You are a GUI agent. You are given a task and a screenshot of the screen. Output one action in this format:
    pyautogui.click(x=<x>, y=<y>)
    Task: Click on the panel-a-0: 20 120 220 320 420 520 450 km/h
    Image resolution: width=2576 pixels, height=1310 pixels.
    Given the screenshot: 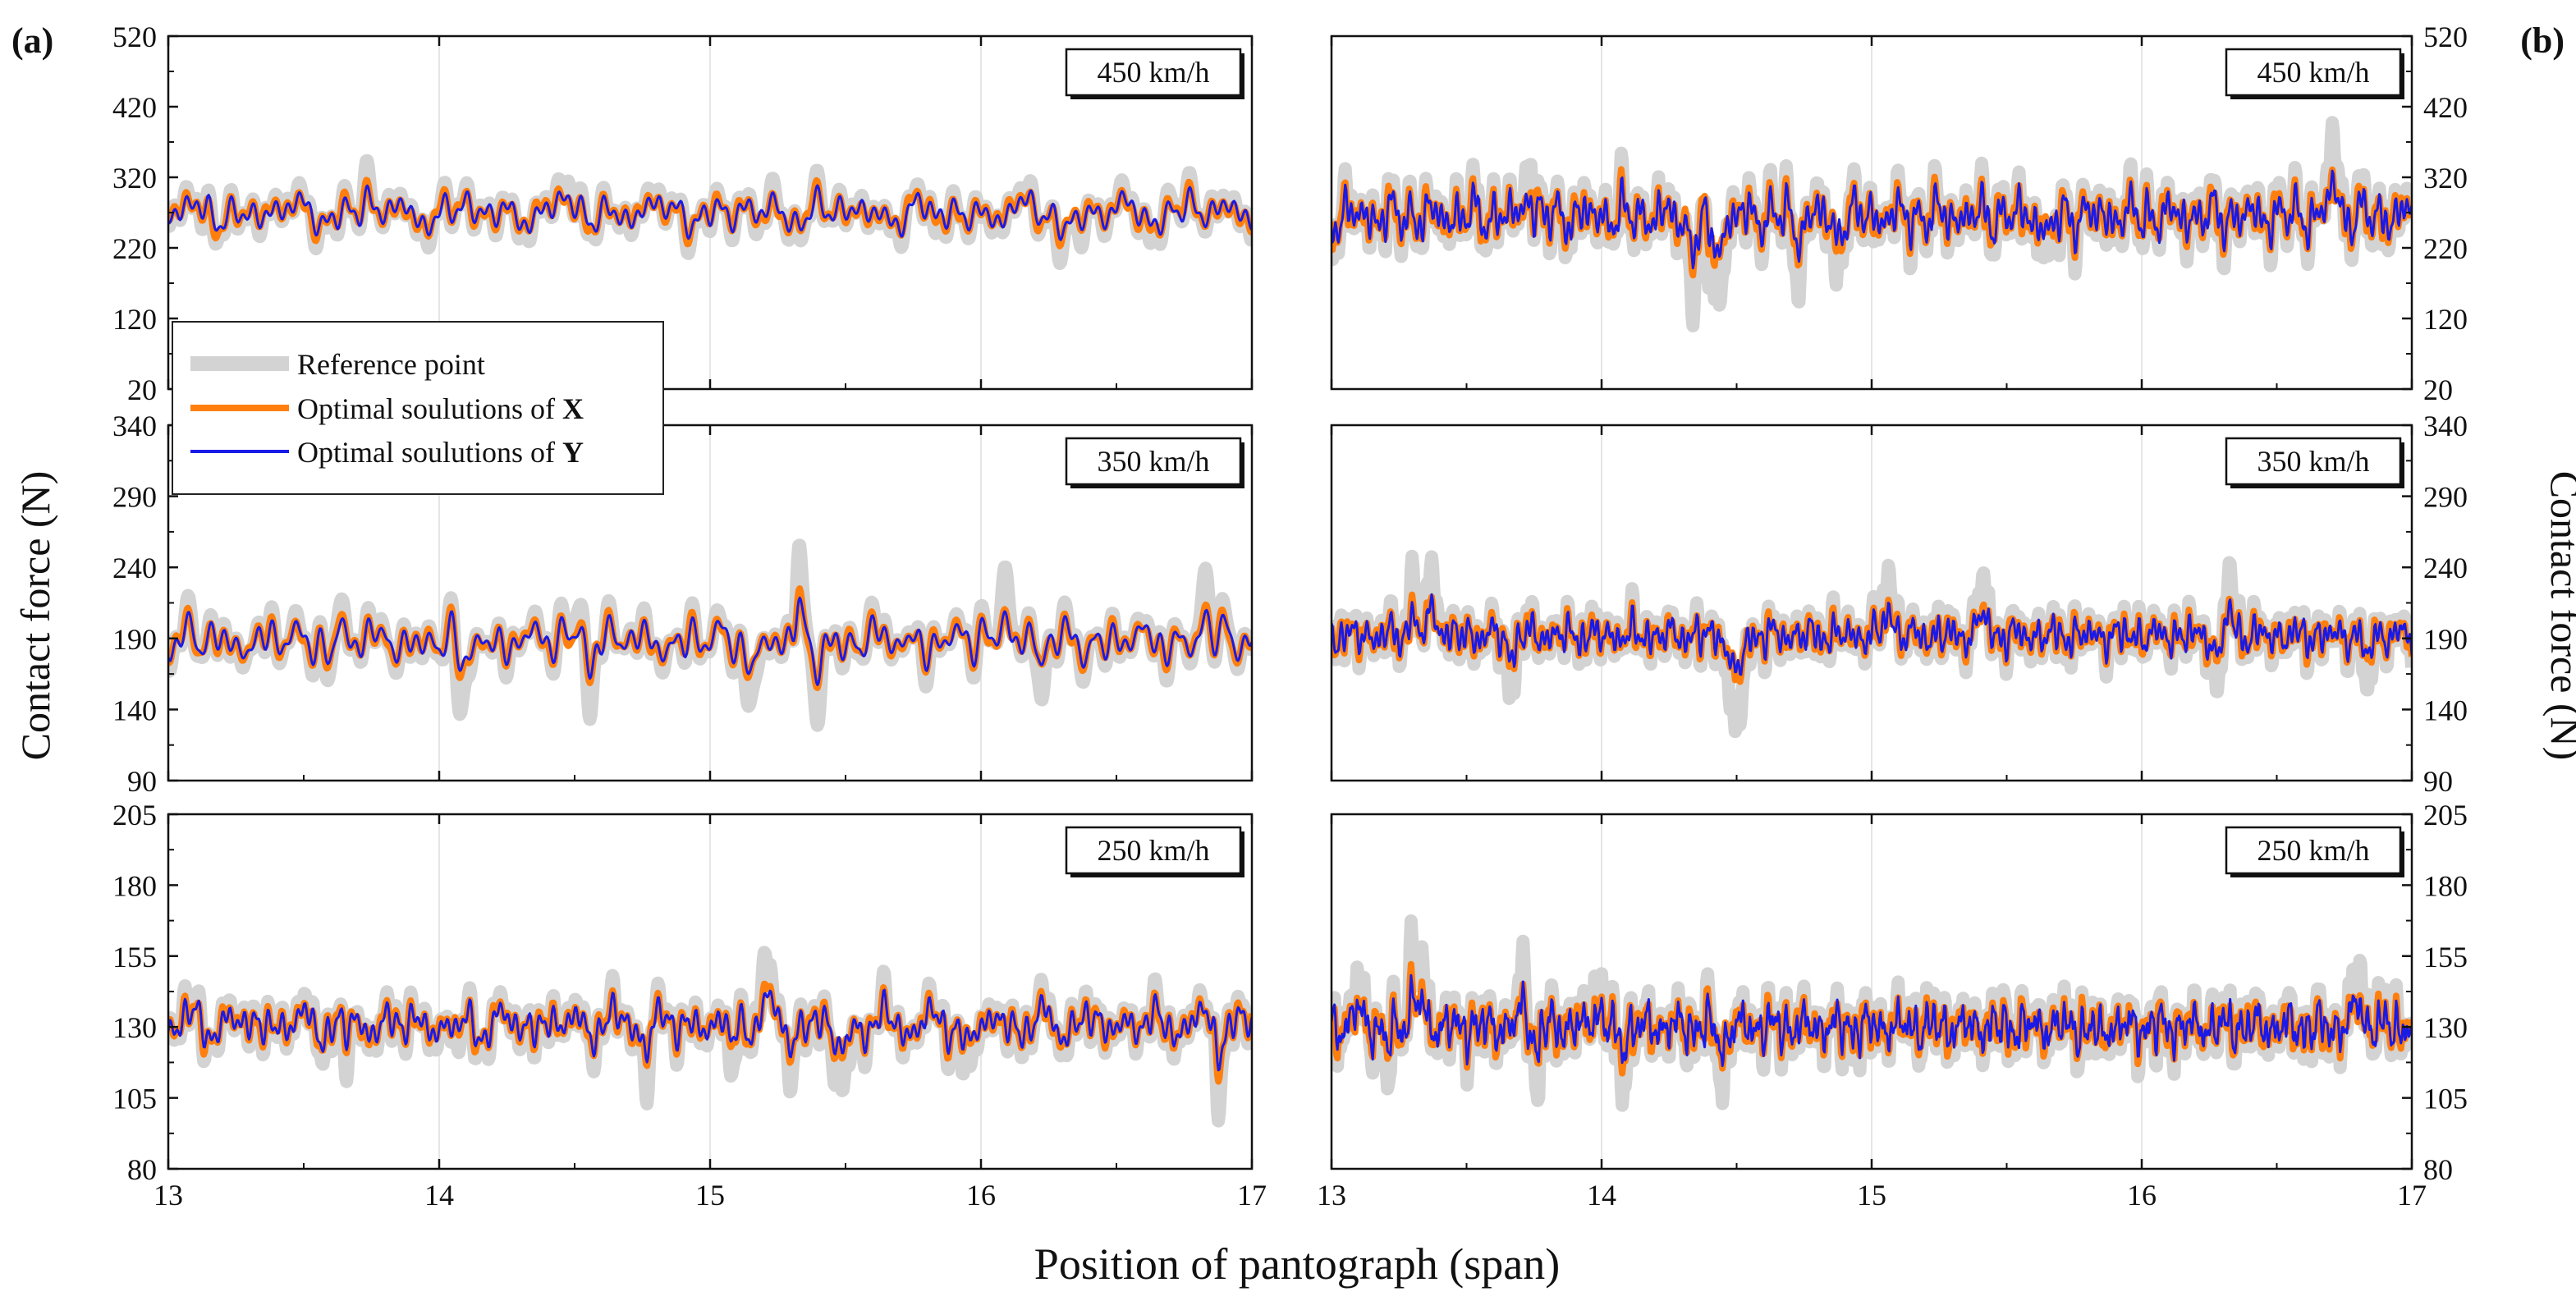 What is the action you would take?
    pyautogui.click(x=683, y=213)
    